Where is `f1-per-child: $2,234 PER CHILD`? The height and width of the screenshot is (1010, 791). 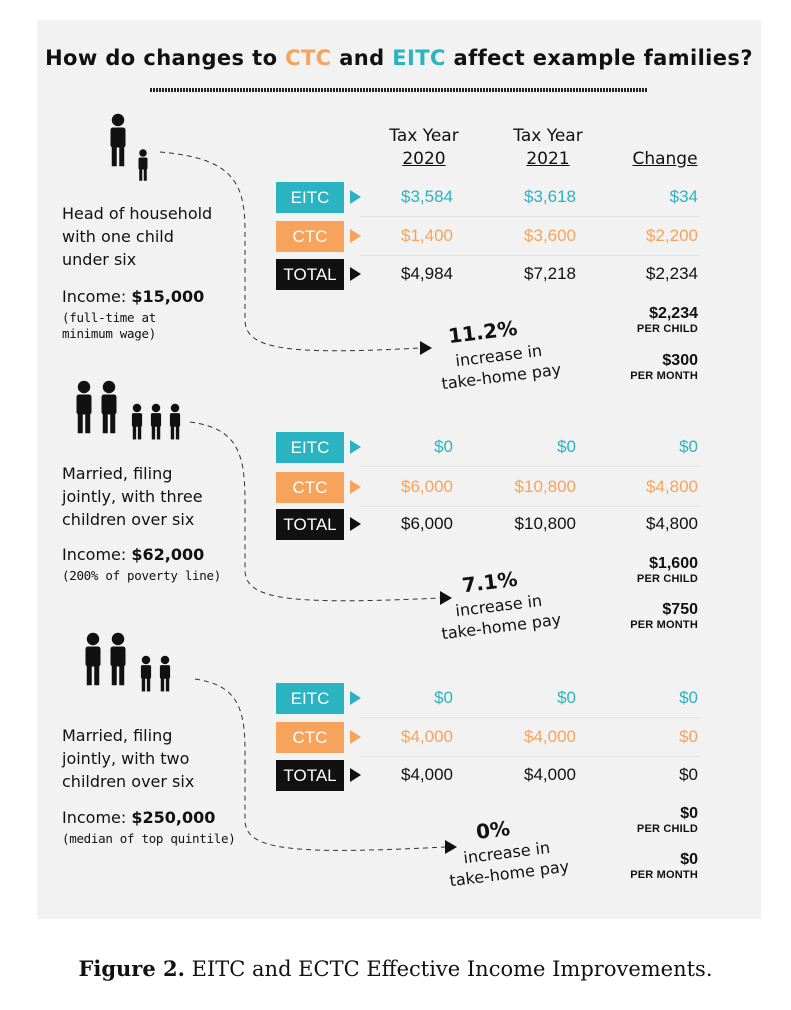
f1-per-child: $2,234 PER CHILD is located at coordinates (667, 320).